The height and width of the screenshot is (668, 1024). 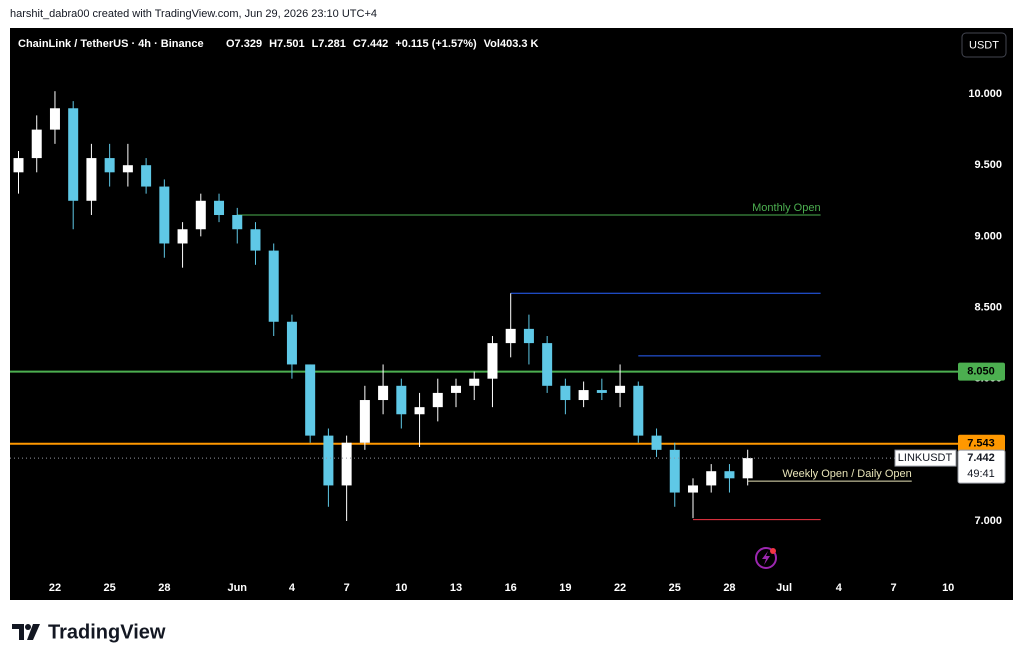 I want to click on price-tag-label: 8.050, so click(x=981, y=371).